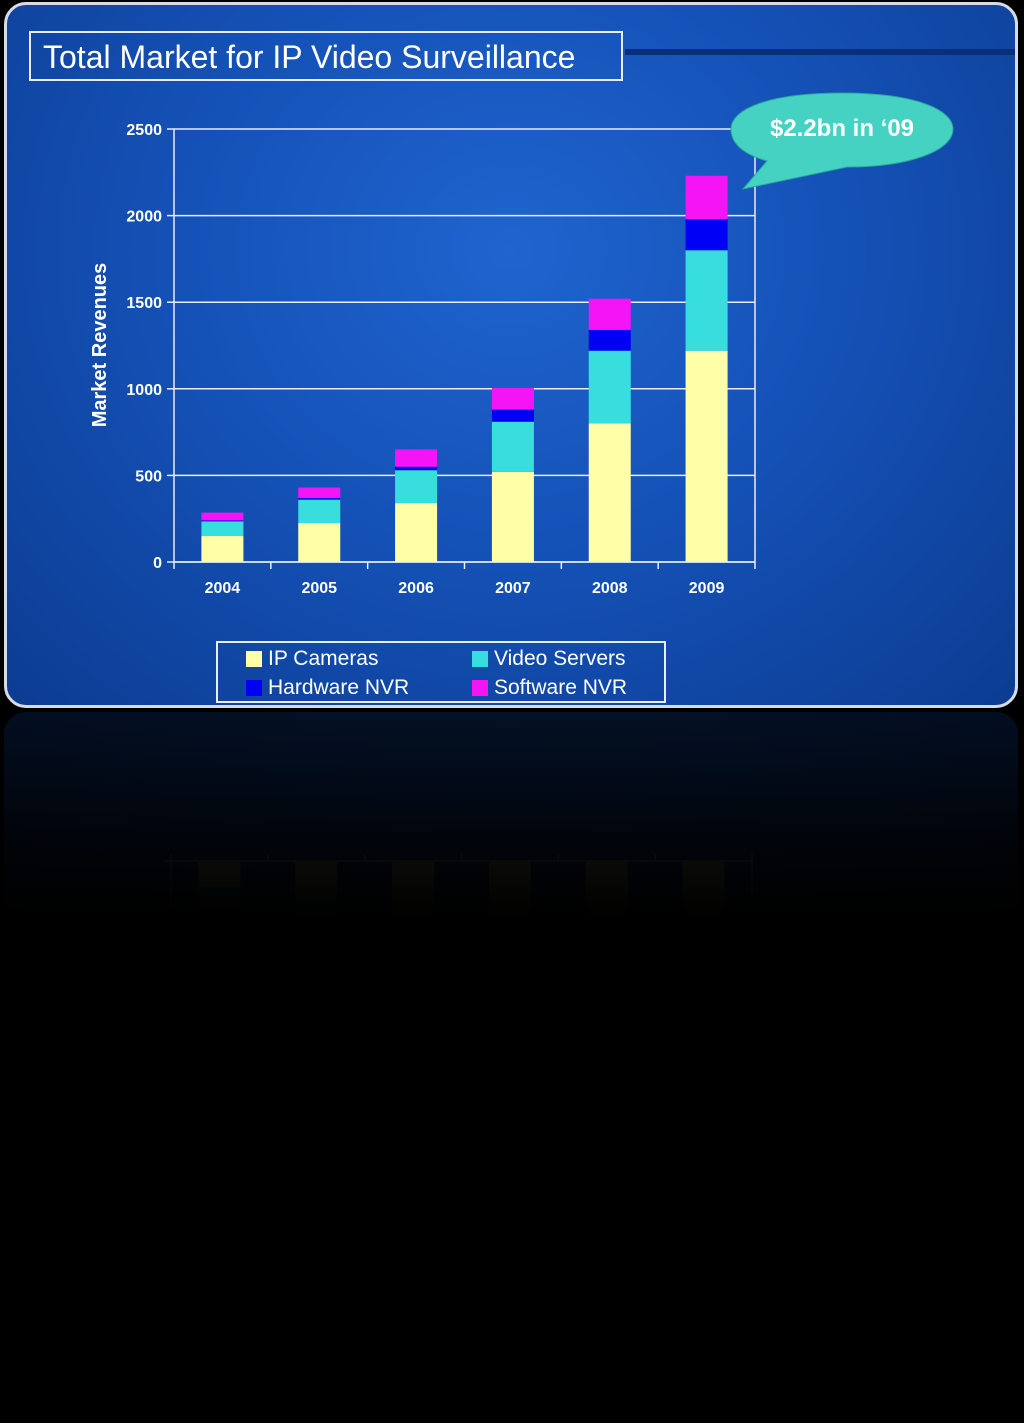 The width and height of the screenshot is (1024, 1423). Describe the element at coordinates (144, 217) in the screenshot. I see `y-tick-label: 2000` at that location.